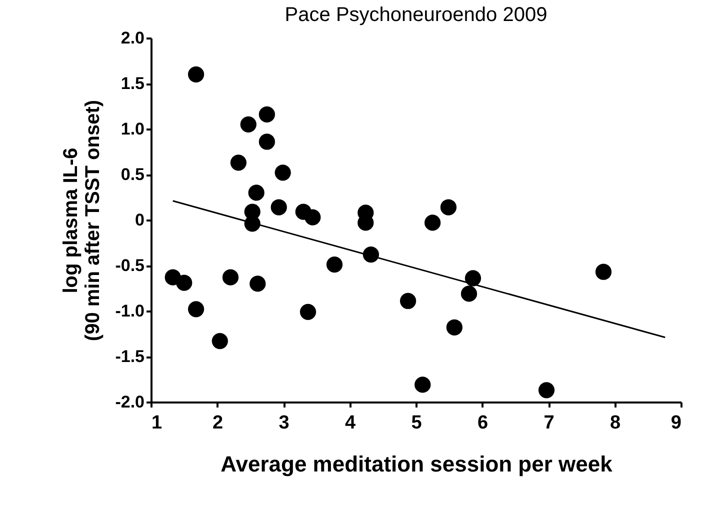 The width and height of the screenshot is (713, 519). What do you see at coordinates (132, 174) in the screenshot?
I see `y-tick-label: 0.5` at bounding box center [132, 174].